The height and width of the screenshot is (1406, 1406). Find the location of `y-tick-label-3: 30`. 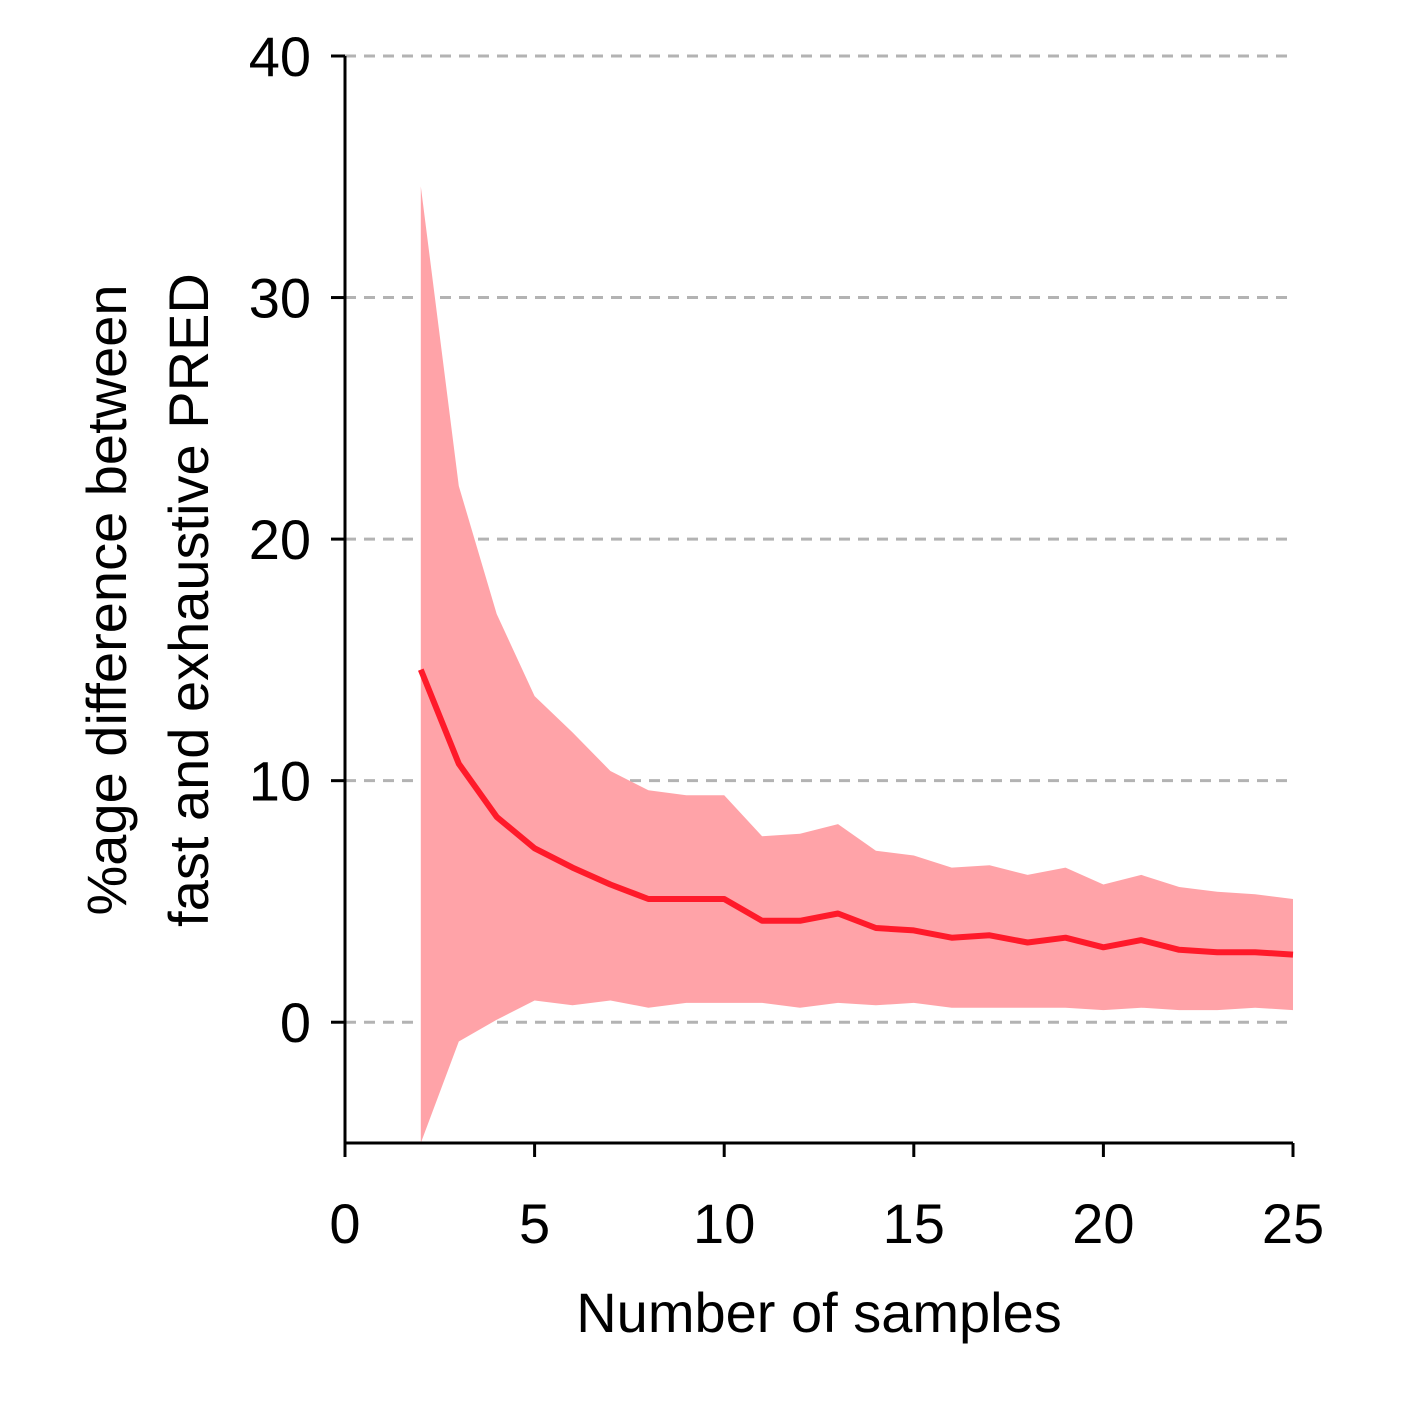

y-tick-label-3: 30 is located at coordinates (280, 298).